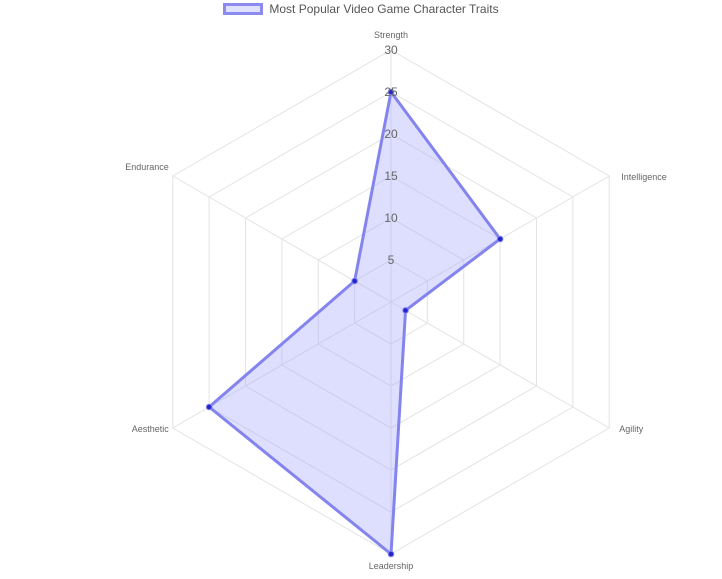 The width and height of the screenshot is (722, 579). I want to click on data-point-endurance, so click(354, 281).